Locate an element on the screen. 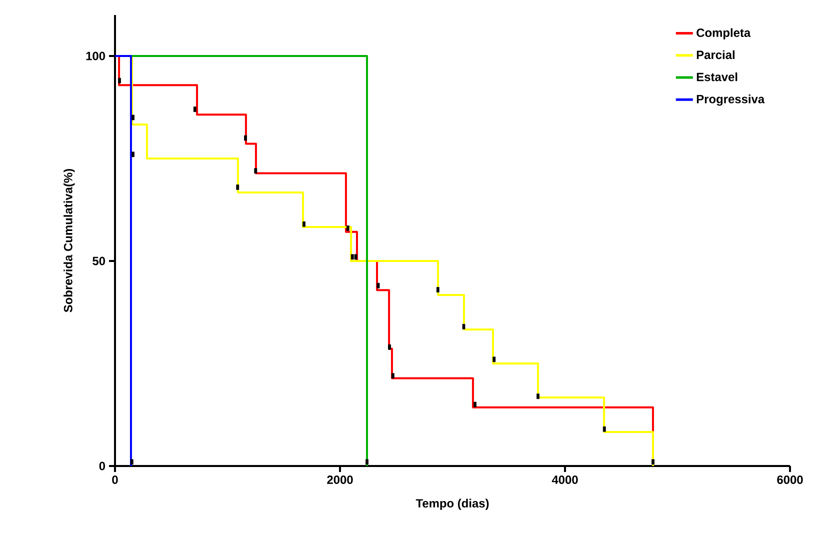 This screenshot has width=819, height=559. legend-label: Completa is located at coordinates (723, 34).